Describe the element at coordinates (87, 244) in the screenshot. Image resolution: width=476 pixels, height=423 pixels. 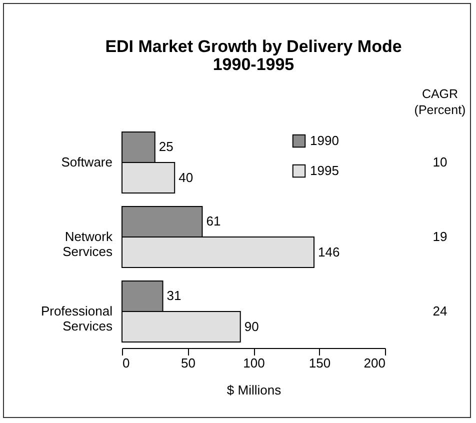
I see `y-tick-label: Network Services` at that location.